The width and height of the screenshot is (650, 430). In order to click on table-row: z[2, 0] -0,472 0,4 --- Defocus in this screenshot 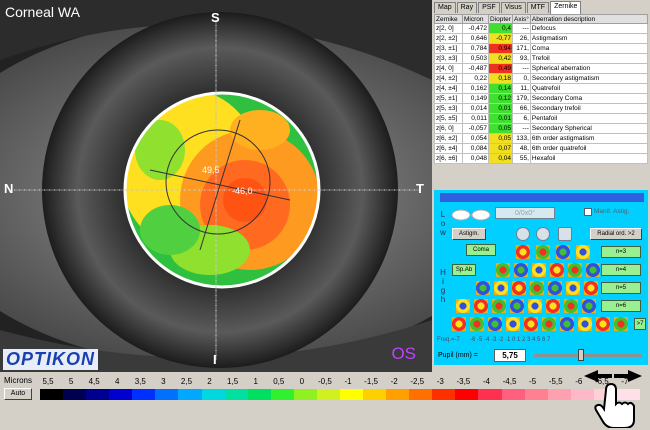, I will do `click(541, 28)`.